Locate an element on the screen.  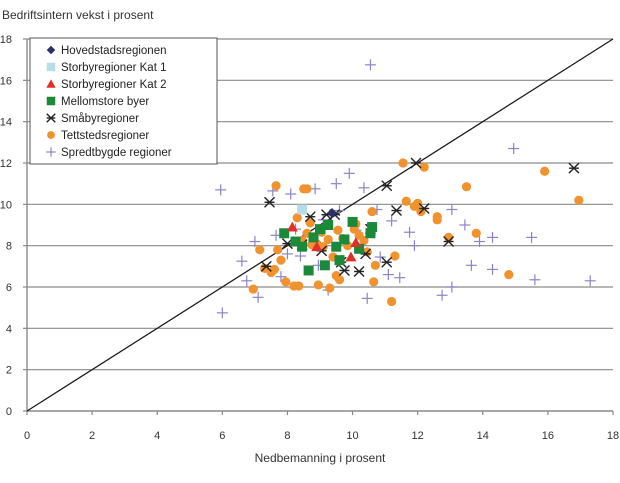
y-axis-title: Bedriftsintern vekst i prosent is located at coordinates (78, 15).